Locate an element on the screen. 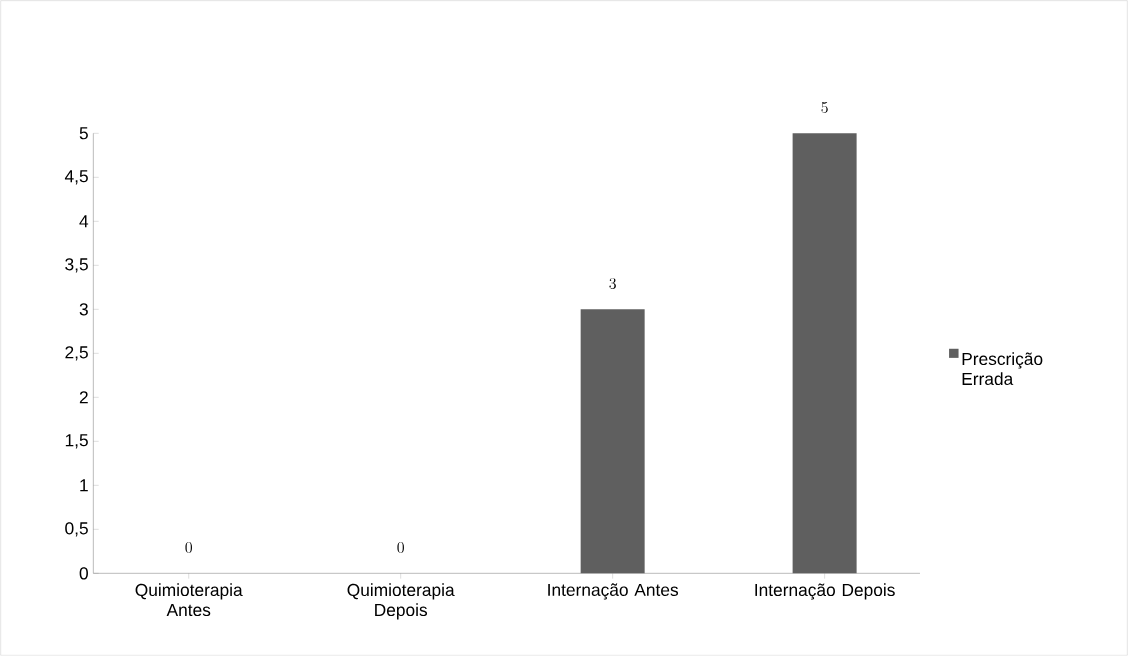 The image size is (1128, 656). y-tick-label: 0 is located at coordinates (83, 573).